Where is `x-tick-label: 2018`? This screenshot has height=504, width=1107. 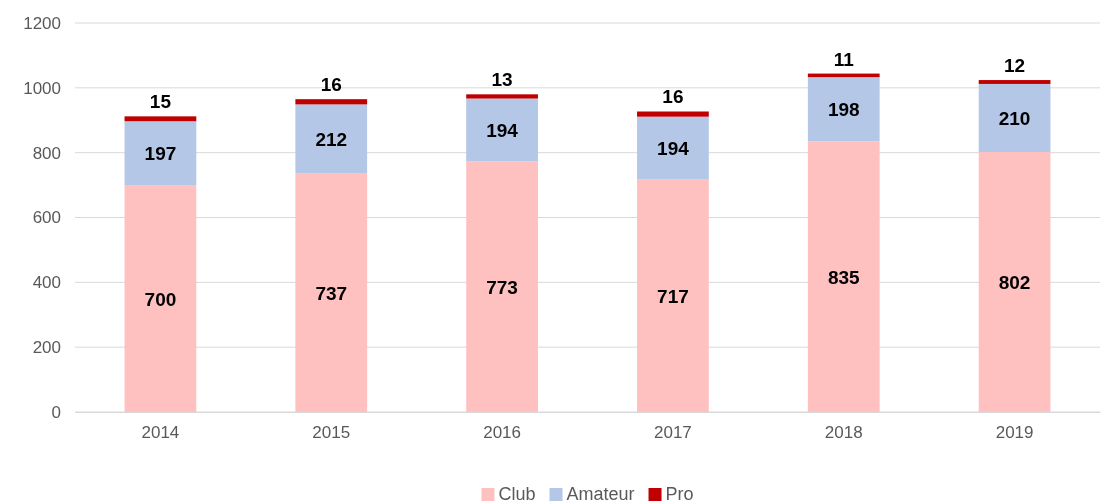 x-tick-label: 2018 is located at coordinates (843, 433).